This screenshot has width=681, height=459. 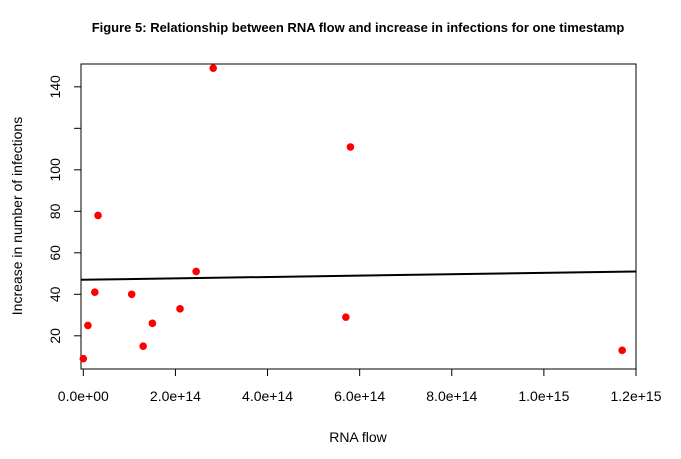 What do you see at coordinates (267, 396) in the screenshot?
I see `x-tick-label: 4.0e+14` at bounding box center [267, 396].